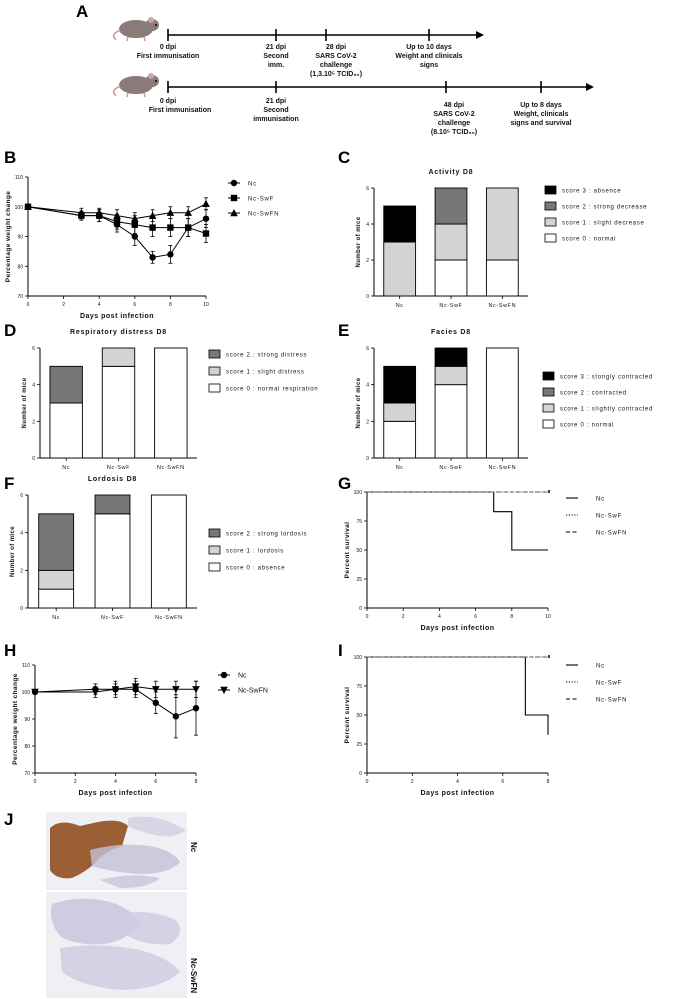  Describe the element at coordinates (335, 56) in the screenshot. I see `t1-e2-sub: SARS CoV-2` at that location.